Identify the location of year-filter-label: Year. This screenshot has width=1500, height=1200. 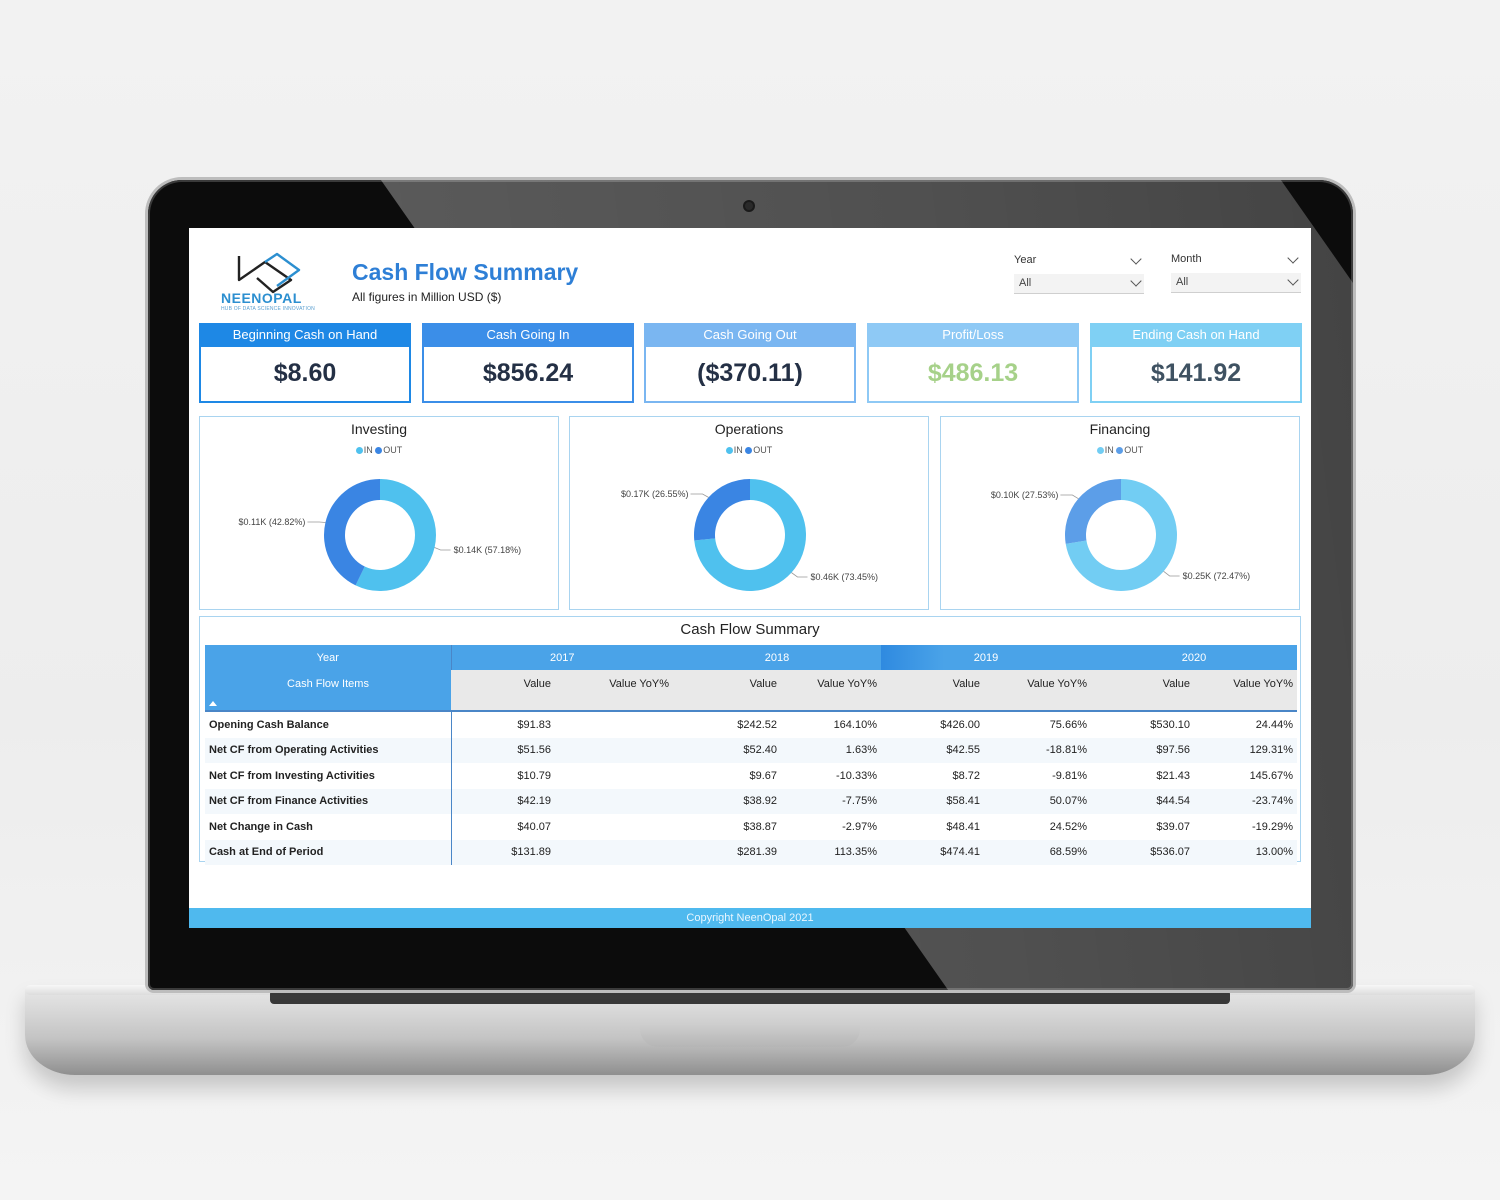
(1025, 260).